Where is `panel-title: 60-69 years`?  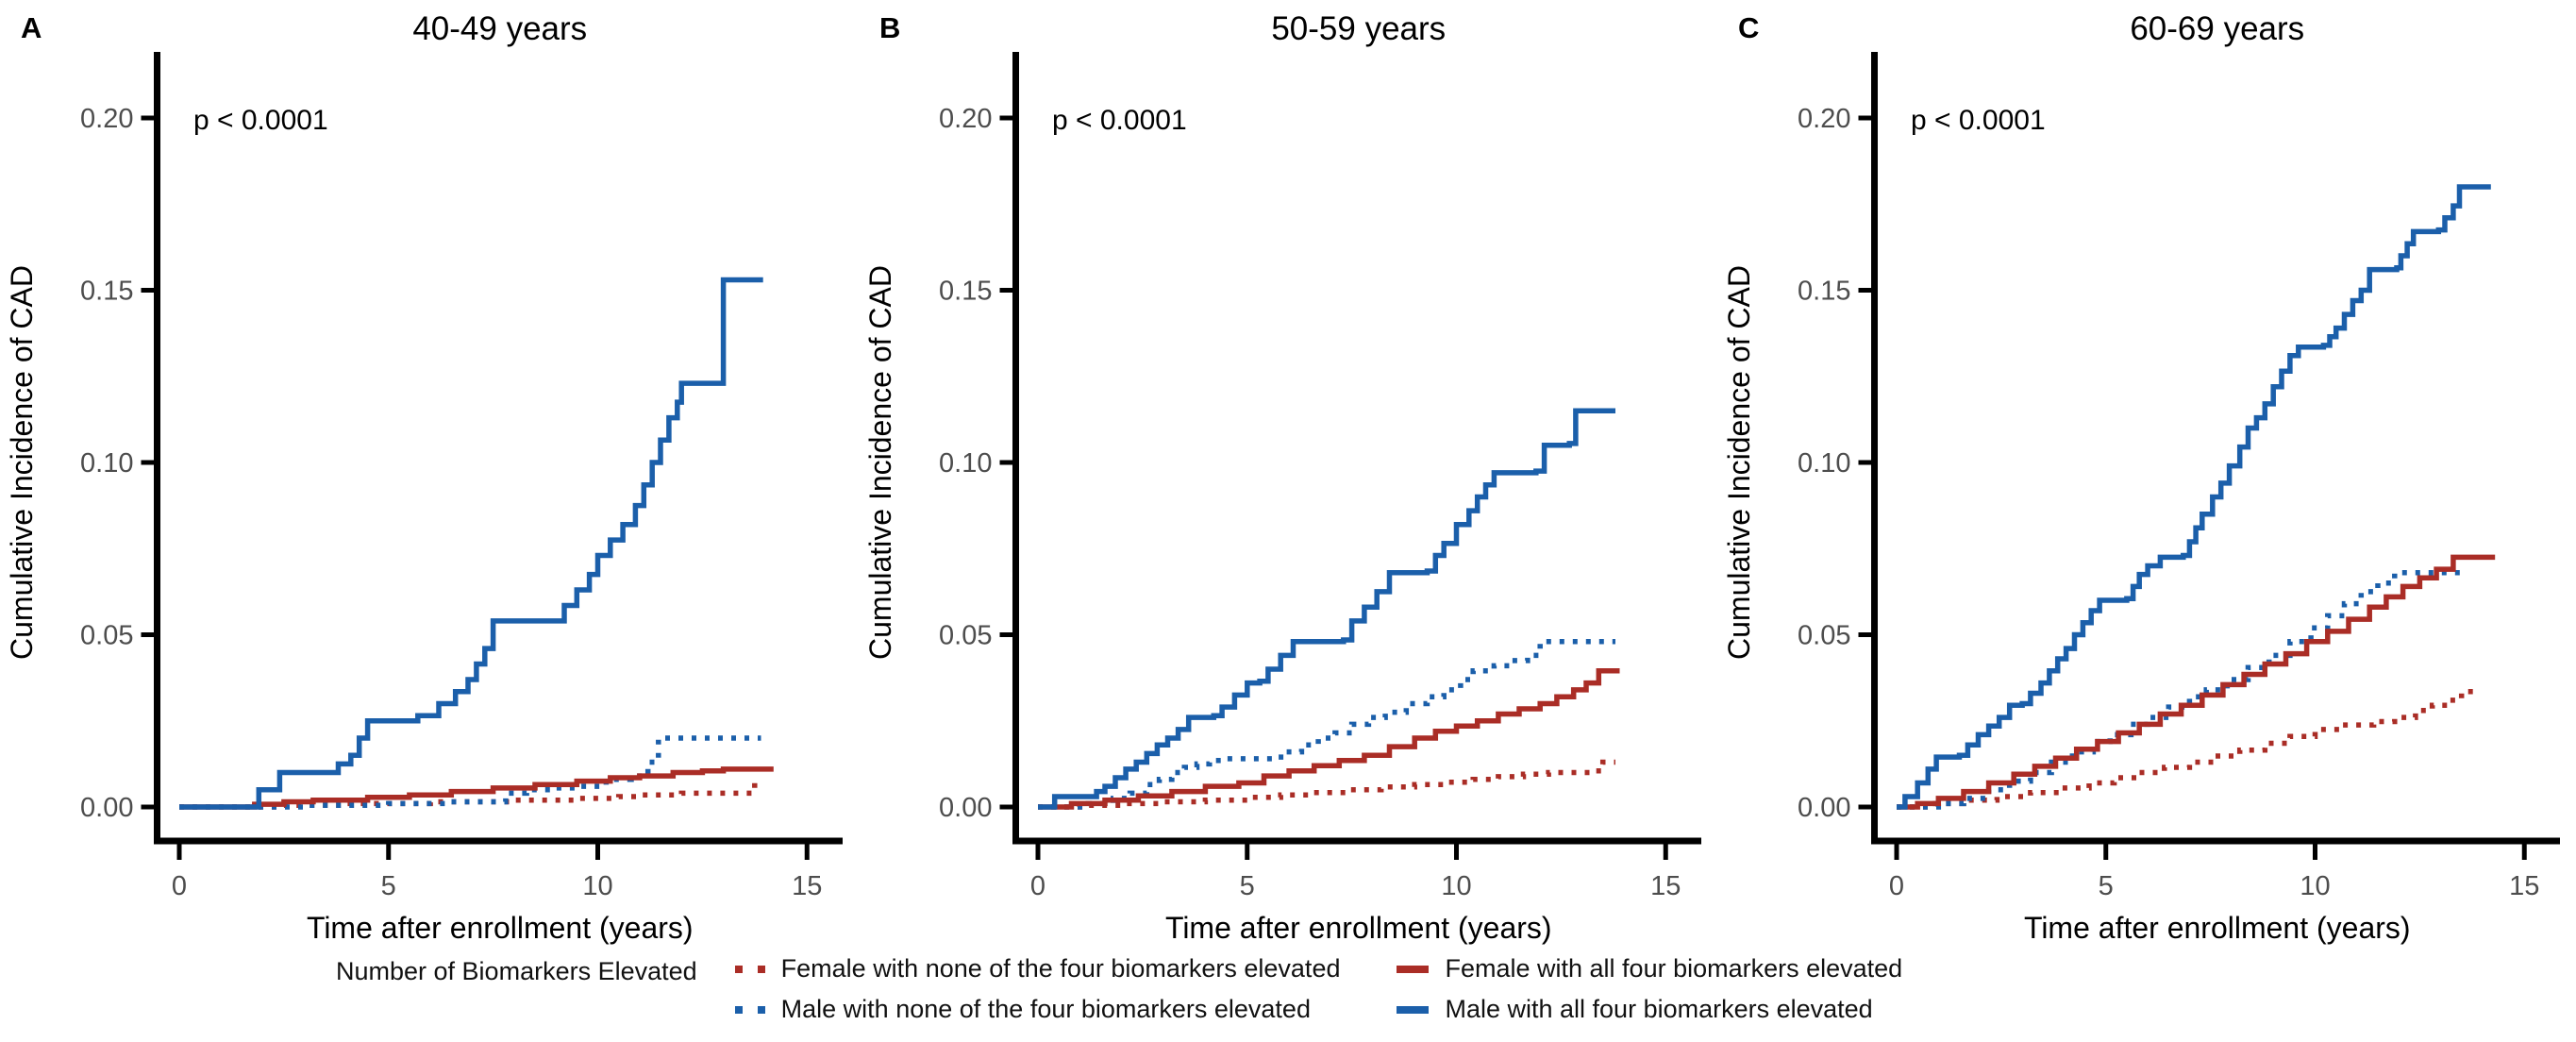 panel-title: 60-69 years is located at coordinates (2217, 28).